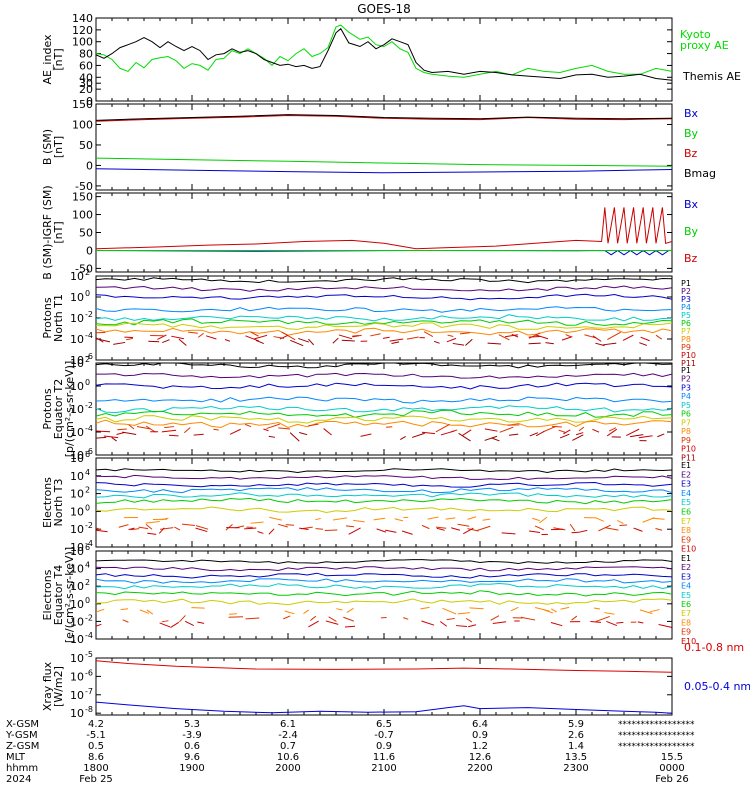 The height and width of the screenshot is (800, 750). Describe the element at coordinates (58, 59) in the screenshot. I see `y-axis-label: [nT]` at that location.